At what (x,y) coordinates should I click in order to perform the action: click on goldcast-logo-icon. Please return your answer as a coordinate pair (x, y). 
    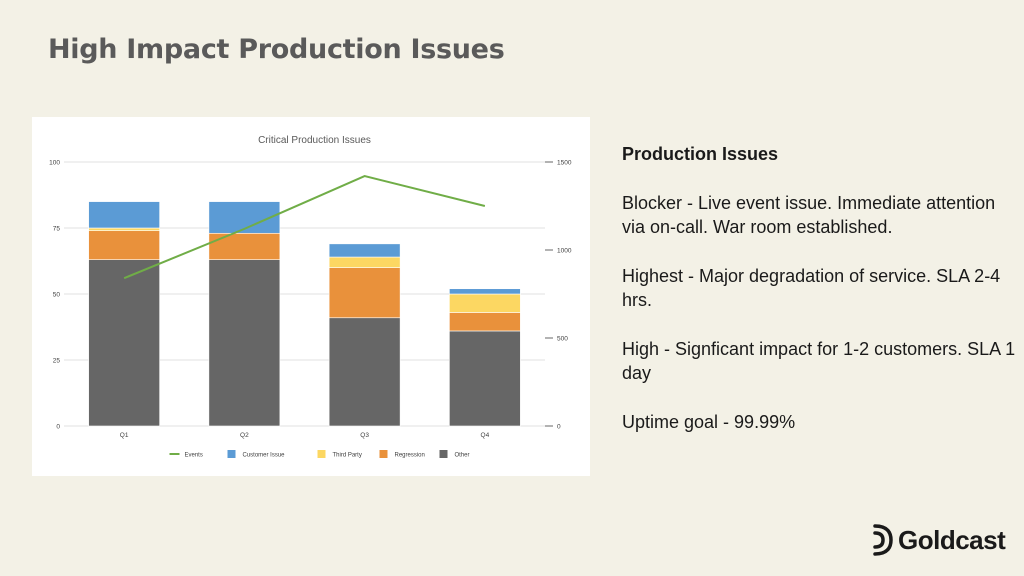
    Looking at the image, I should click on (883, 540).